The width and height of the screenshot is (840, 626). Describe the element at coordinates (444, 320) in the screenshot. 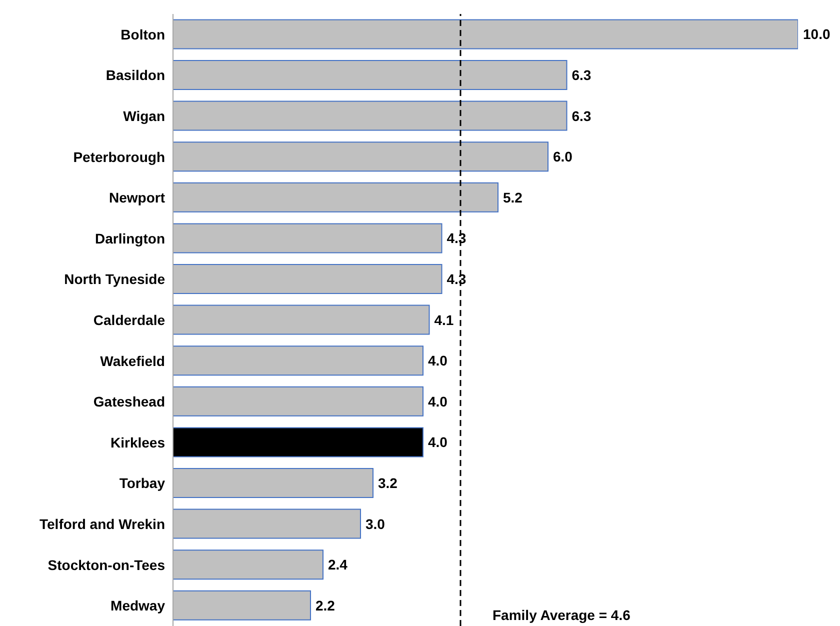

I see `data-label: 4.1` at that location.